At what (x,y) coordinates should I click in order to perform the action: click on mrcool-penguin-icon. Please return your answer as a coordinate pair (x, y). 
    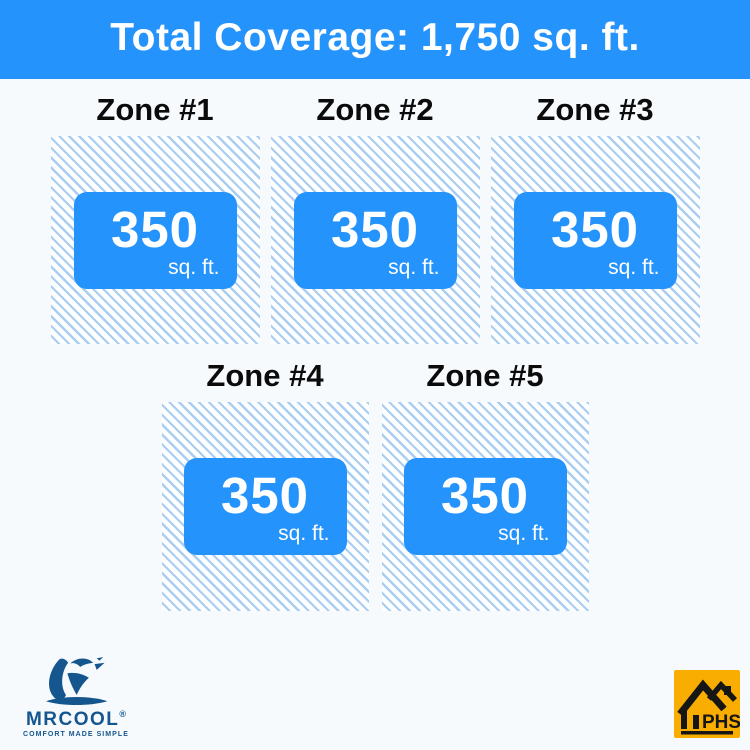
    Looking at the image, I should click on (76, 682).